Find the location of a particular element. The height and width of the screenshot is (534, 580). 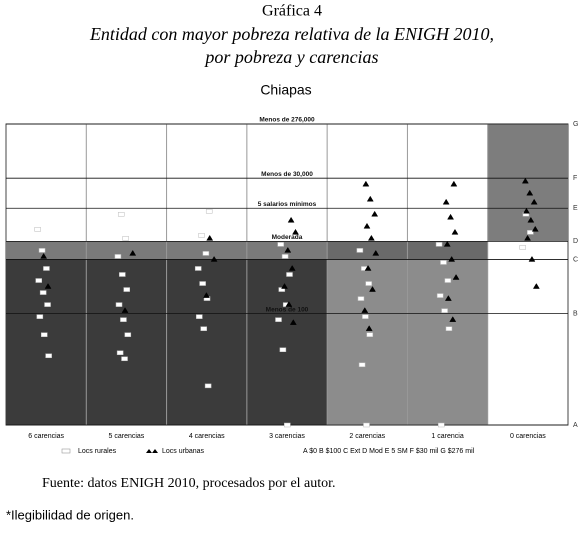

threshold-label: Menos de 30,000 is located at coordinates (287, 174).